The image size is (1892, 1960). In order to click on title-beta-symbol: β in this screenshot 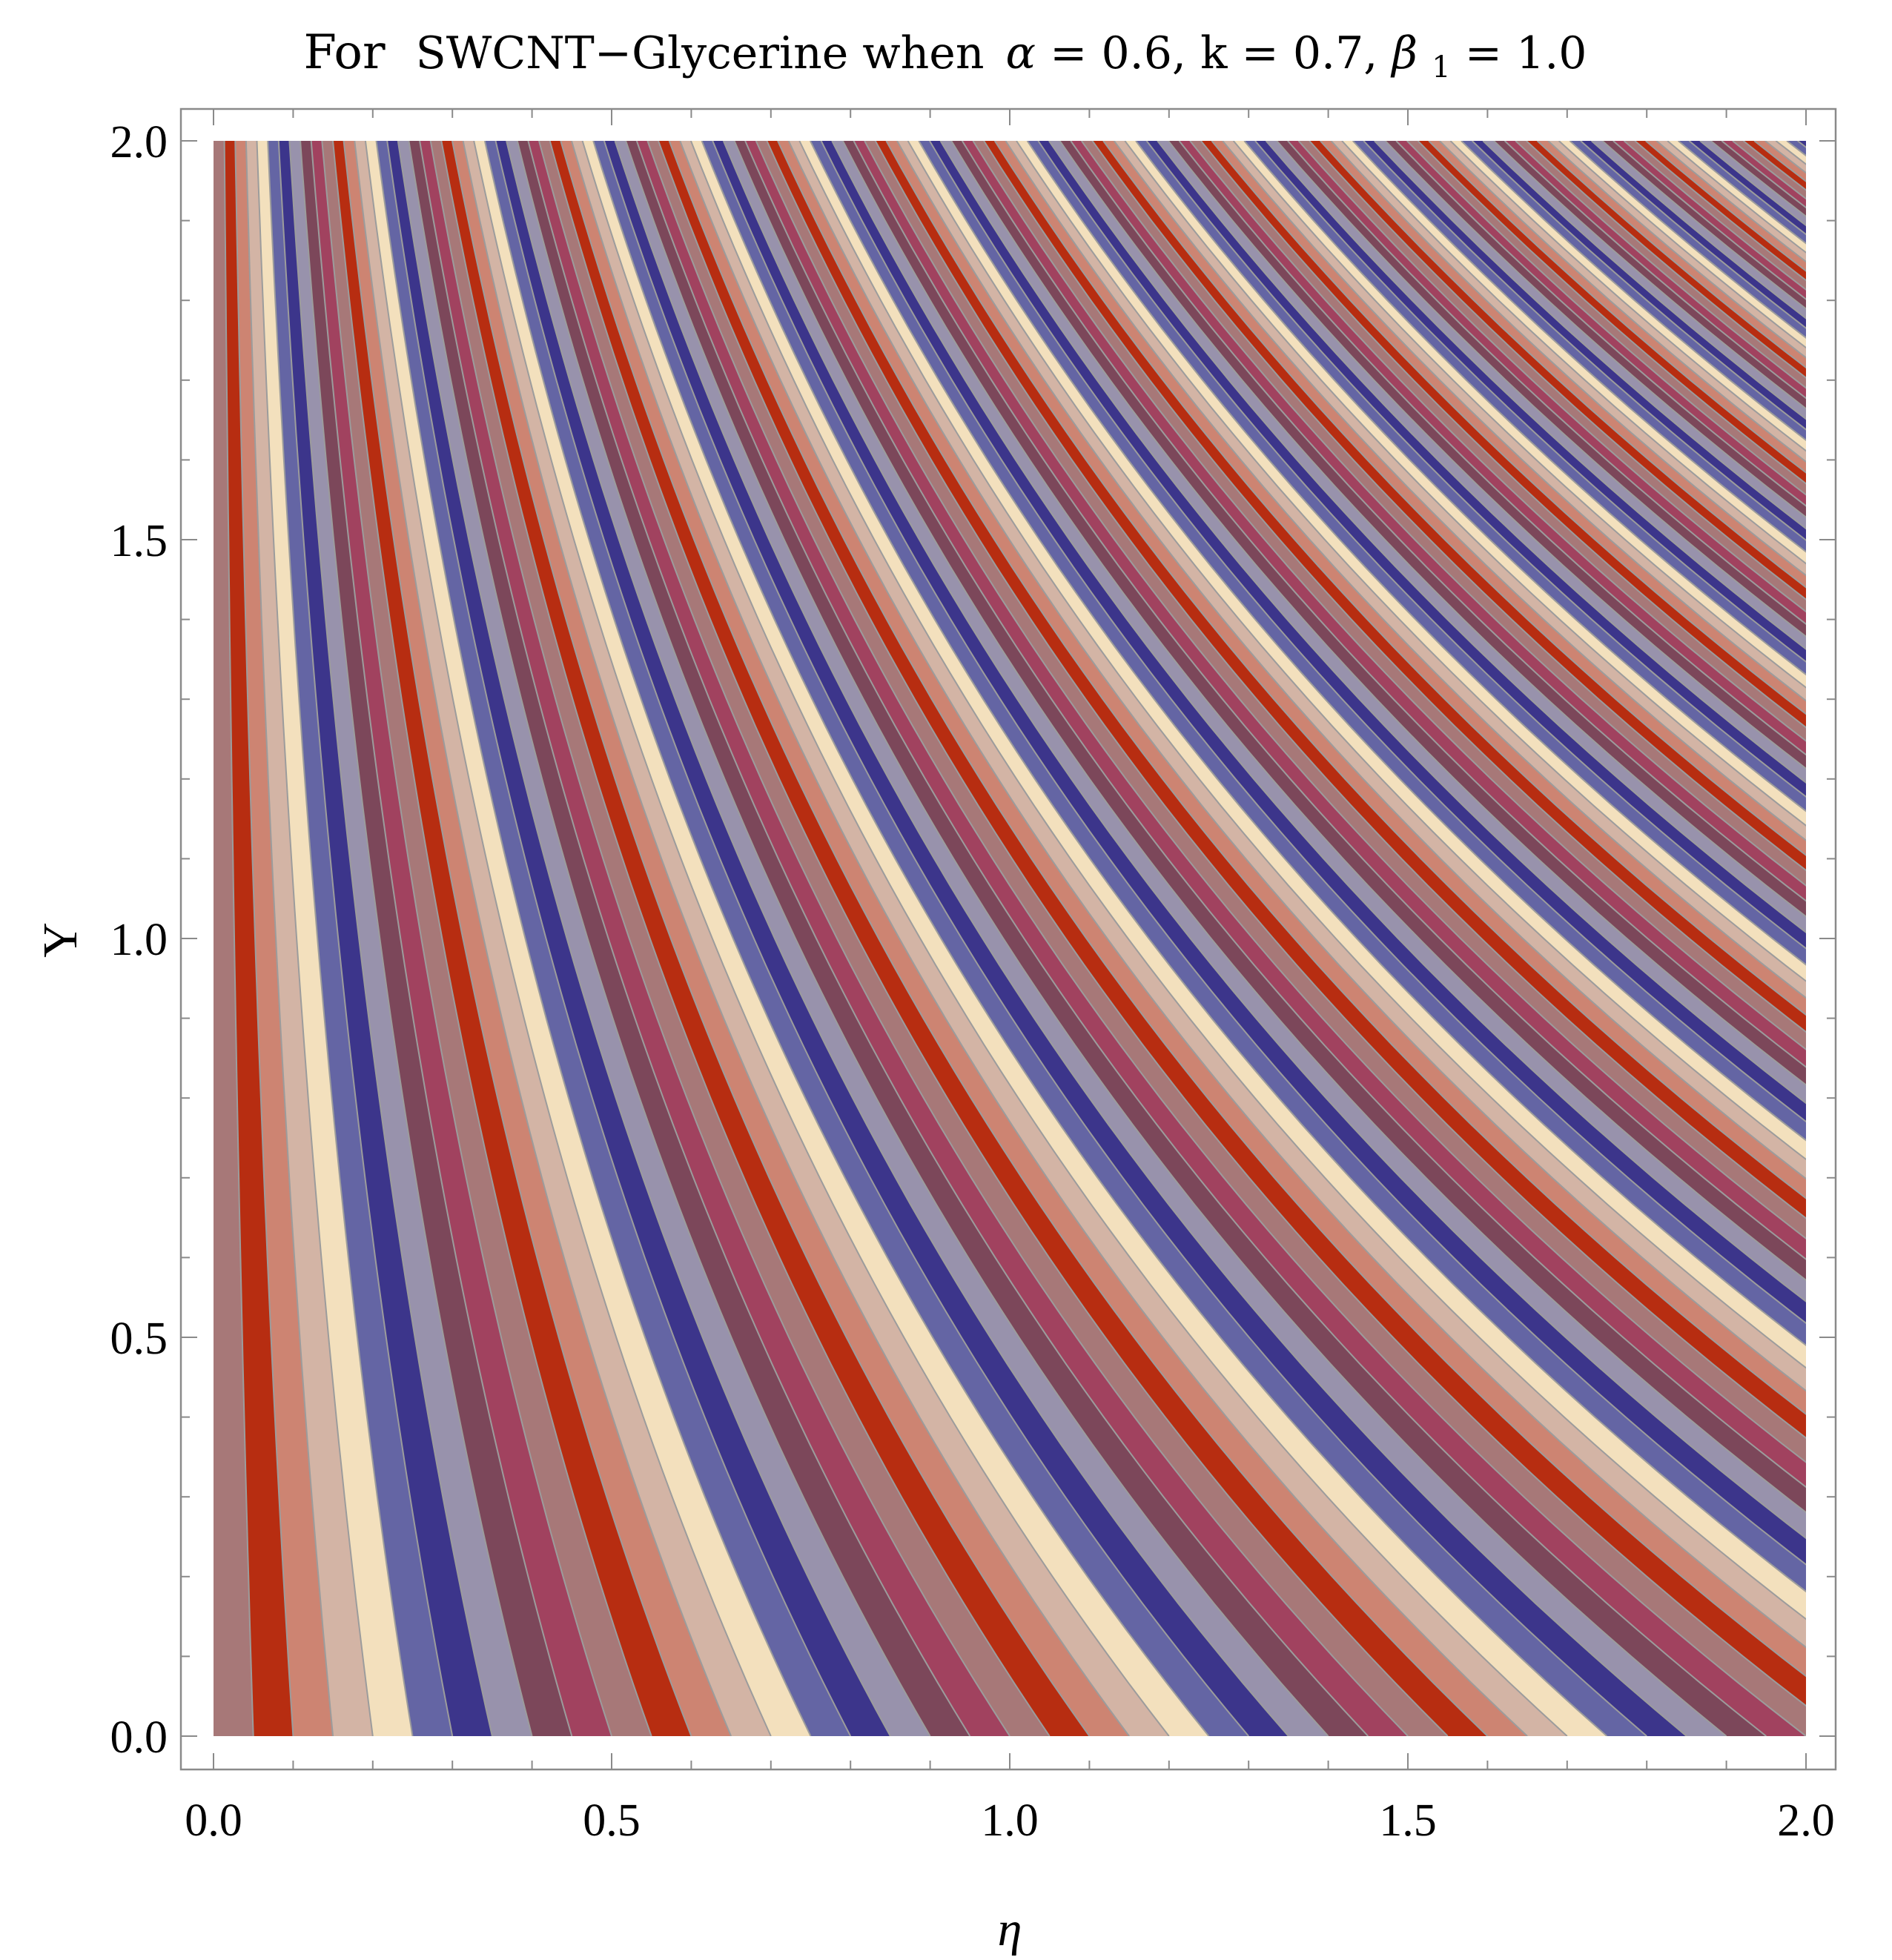, I will do `click(1404, 53)`.